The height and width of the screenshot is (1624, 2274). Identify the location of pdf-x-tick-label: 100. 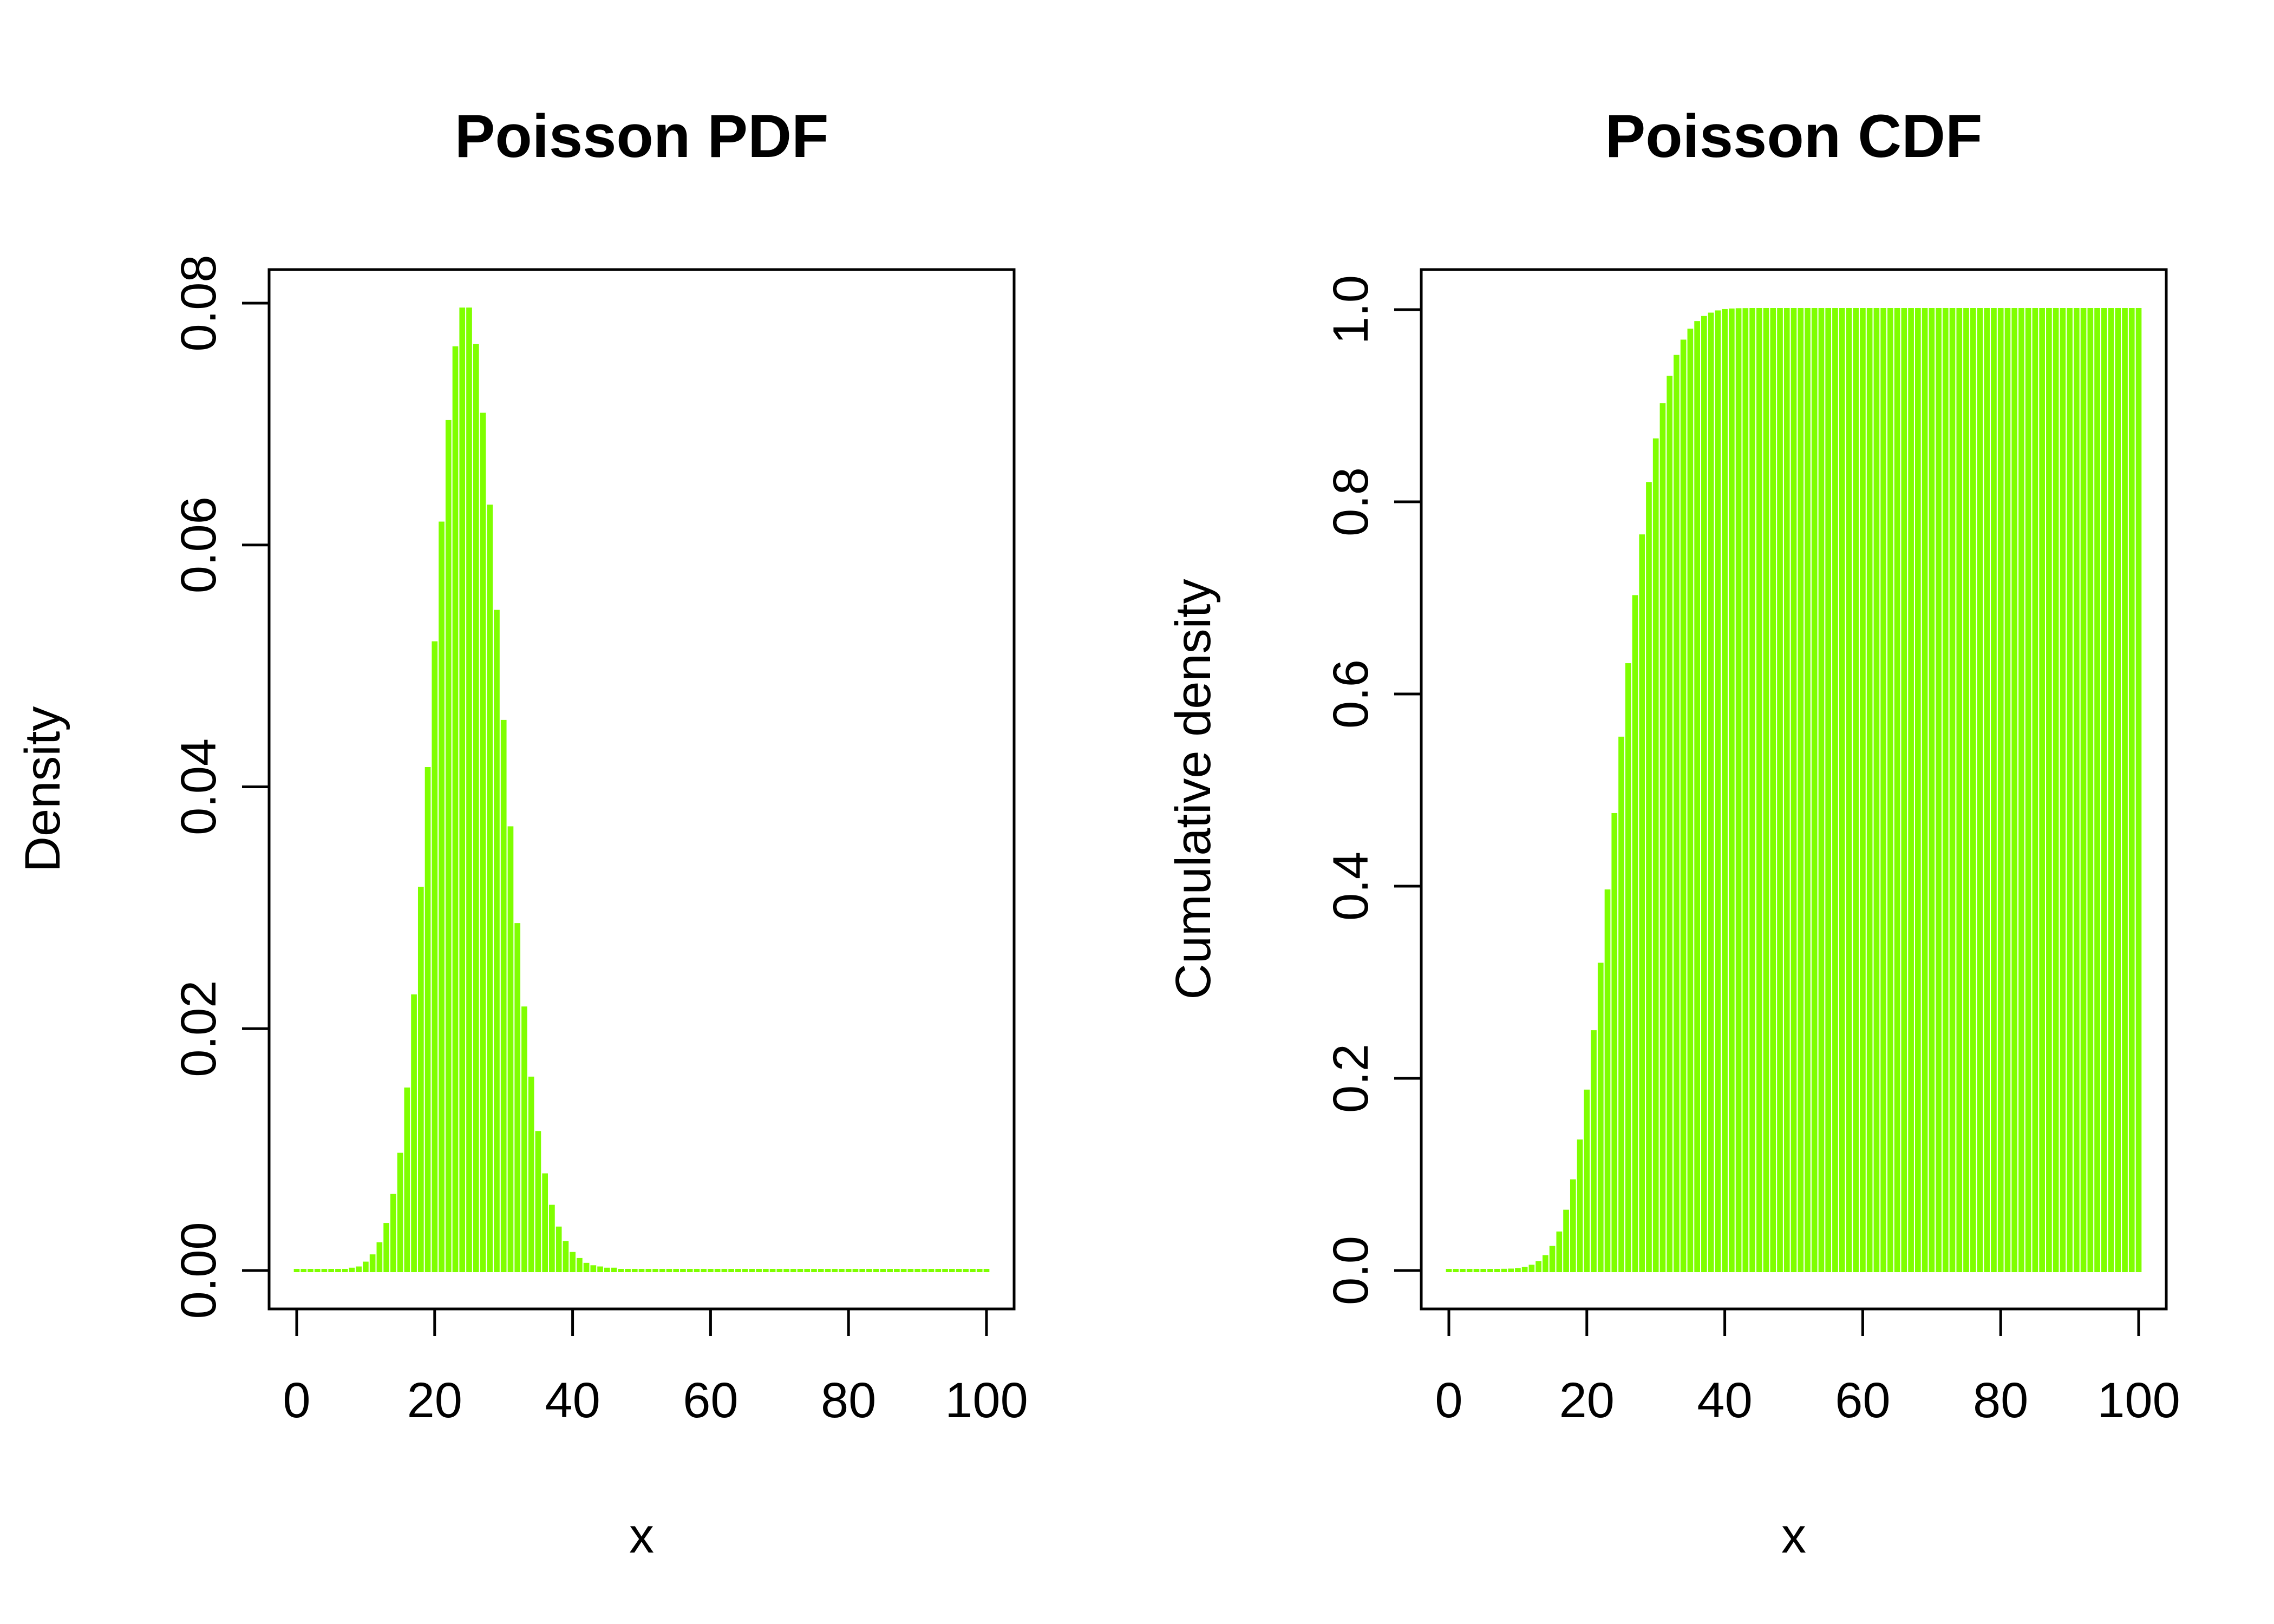
(987, 1400).